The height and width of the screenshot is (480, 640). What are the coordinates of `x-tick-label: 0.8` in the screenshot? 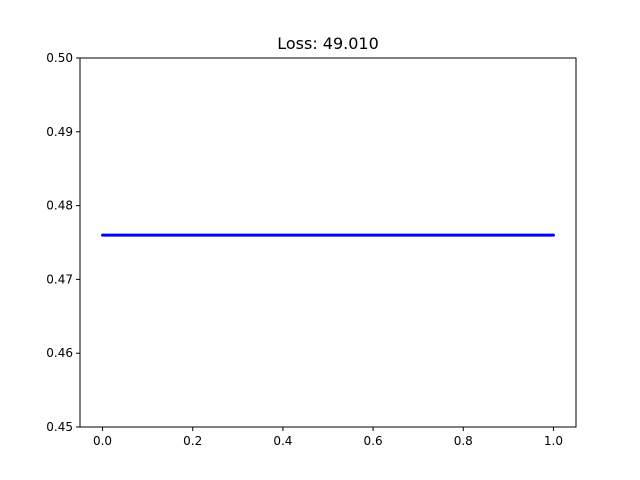 It's located at (463, 441).